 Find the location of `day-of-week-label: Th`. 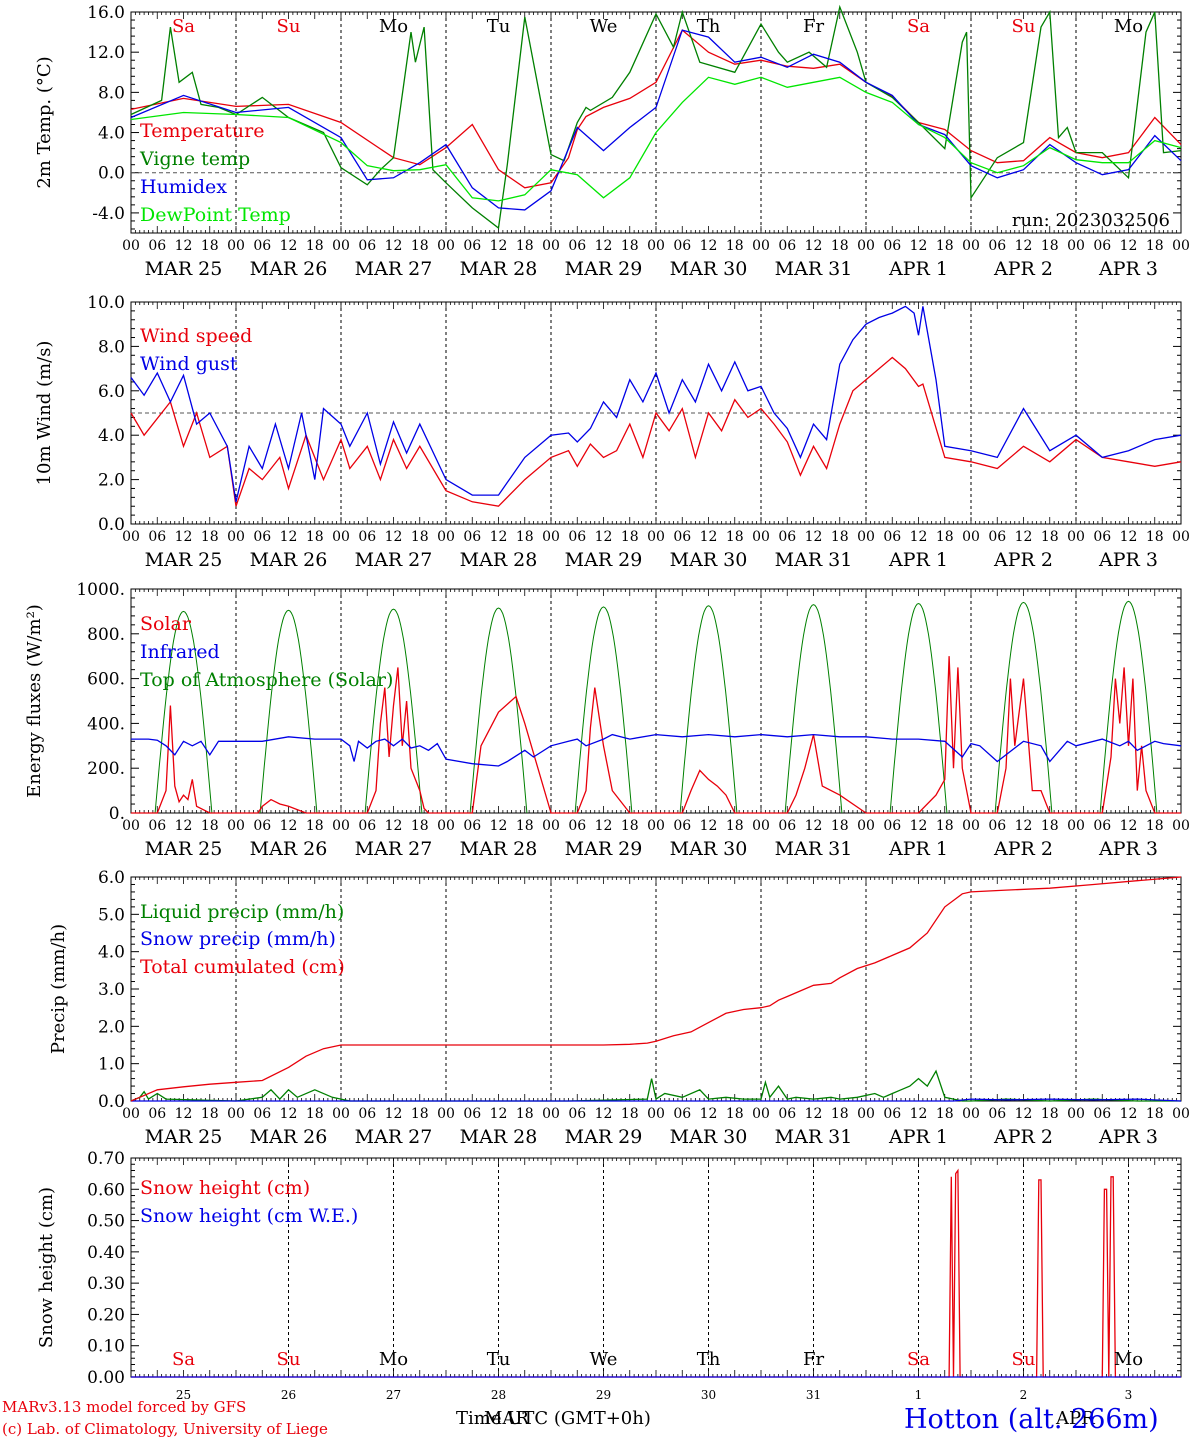

day-of-week-label: Th is located at coordinates (709, 1359).